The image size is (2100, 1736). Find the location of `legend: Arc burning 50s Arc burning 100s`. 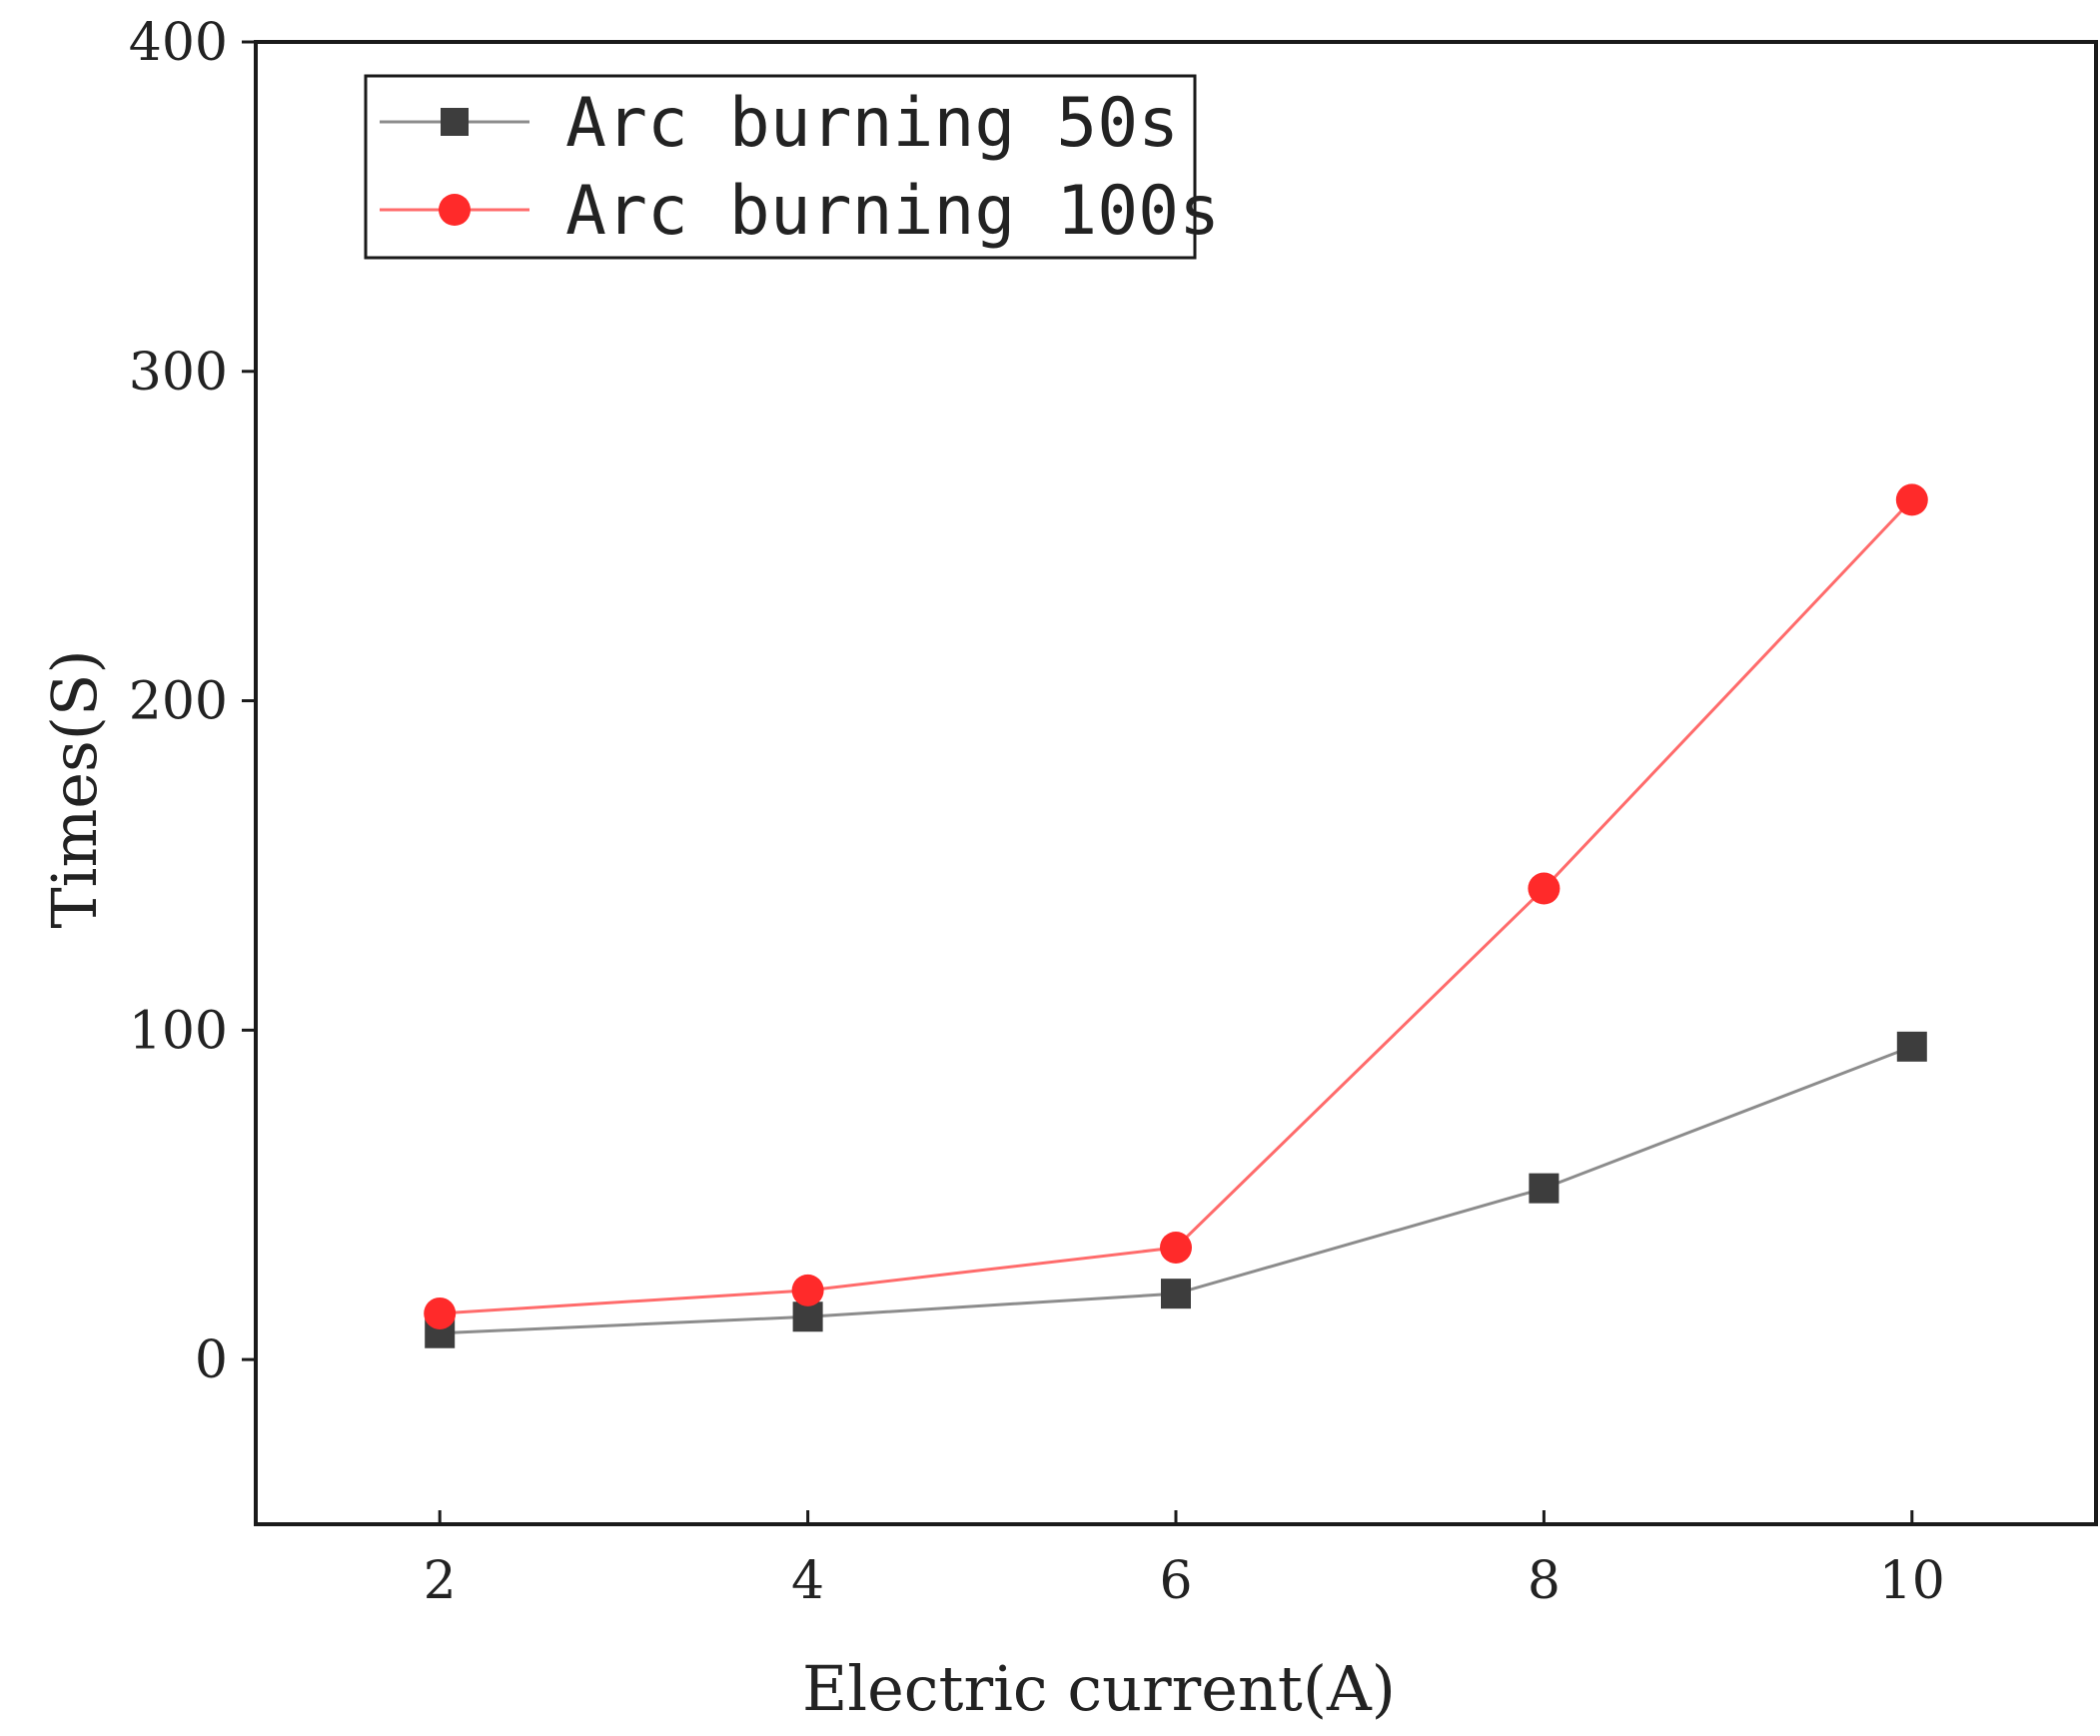

legend: Arc burning 50s Arc burning 100s is located at coordinates (792, 167).